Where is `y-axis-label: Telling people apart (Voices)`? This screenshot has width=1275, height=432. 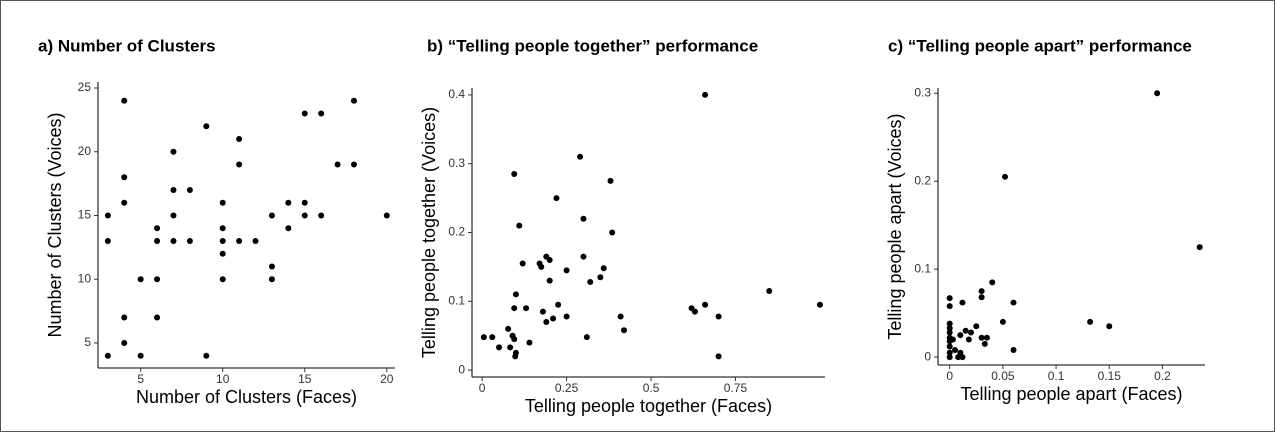
y-axis-label: Telling people apart (Voices) is located at coordinates (895, 226).